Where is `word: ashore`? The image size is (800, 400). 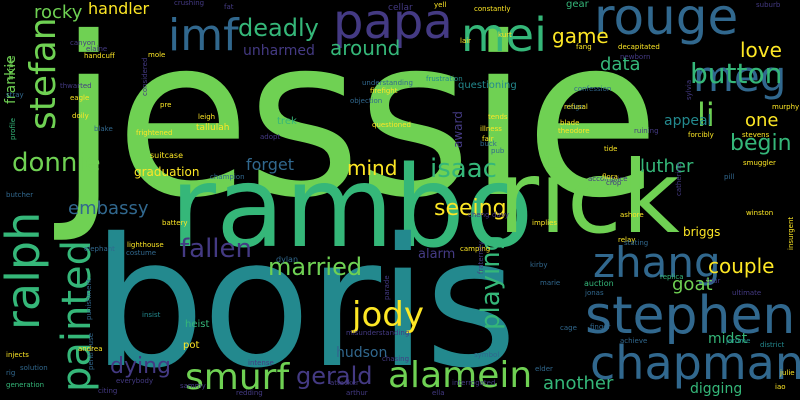
word: ashore is located at coordinates (632, 215).